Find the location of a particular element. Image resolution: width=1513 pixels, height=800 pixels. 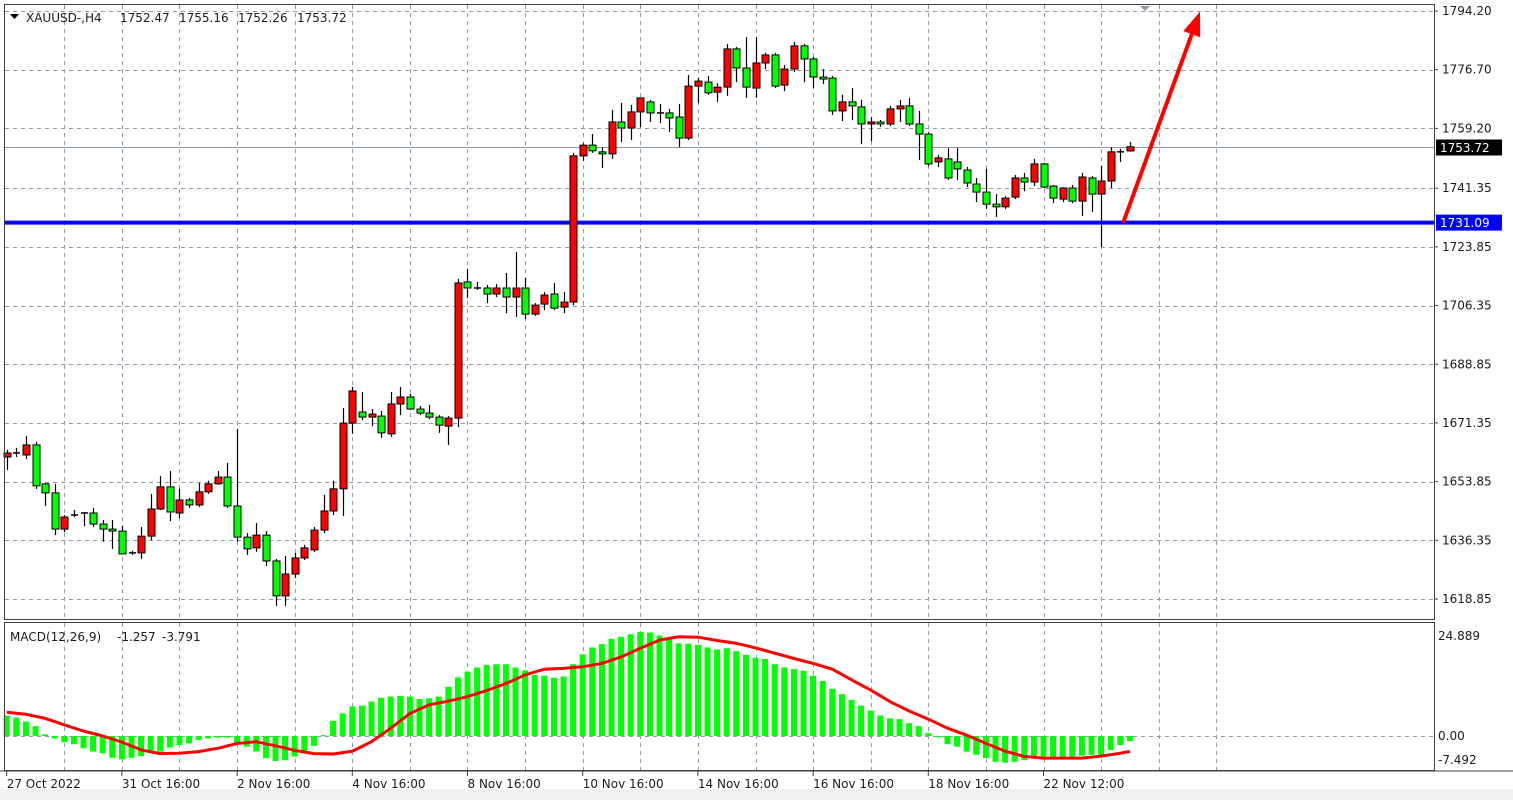

price-tick-label: 1653.85 is located at coordinates (1467, 482).